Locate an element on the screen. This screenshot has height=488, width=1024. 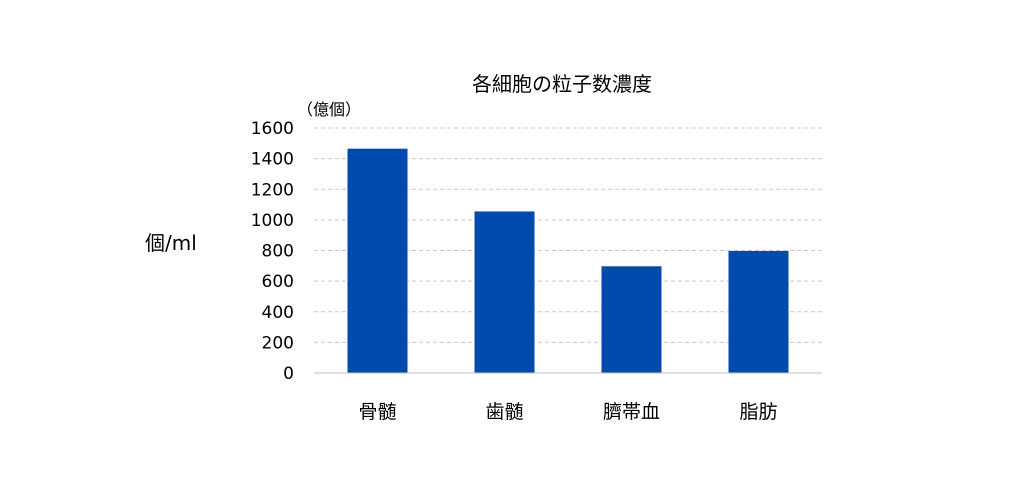
x-category-label: 骨髄 is located at coordinates (377, 412).